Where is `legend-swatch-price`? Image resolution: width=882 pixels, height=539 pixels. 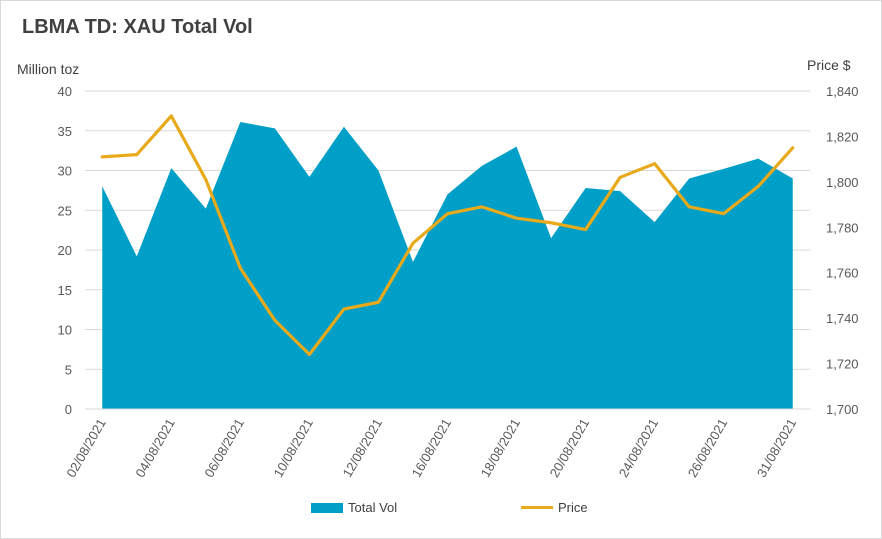
legend-swatch-price is located at coordinates (537, 507).